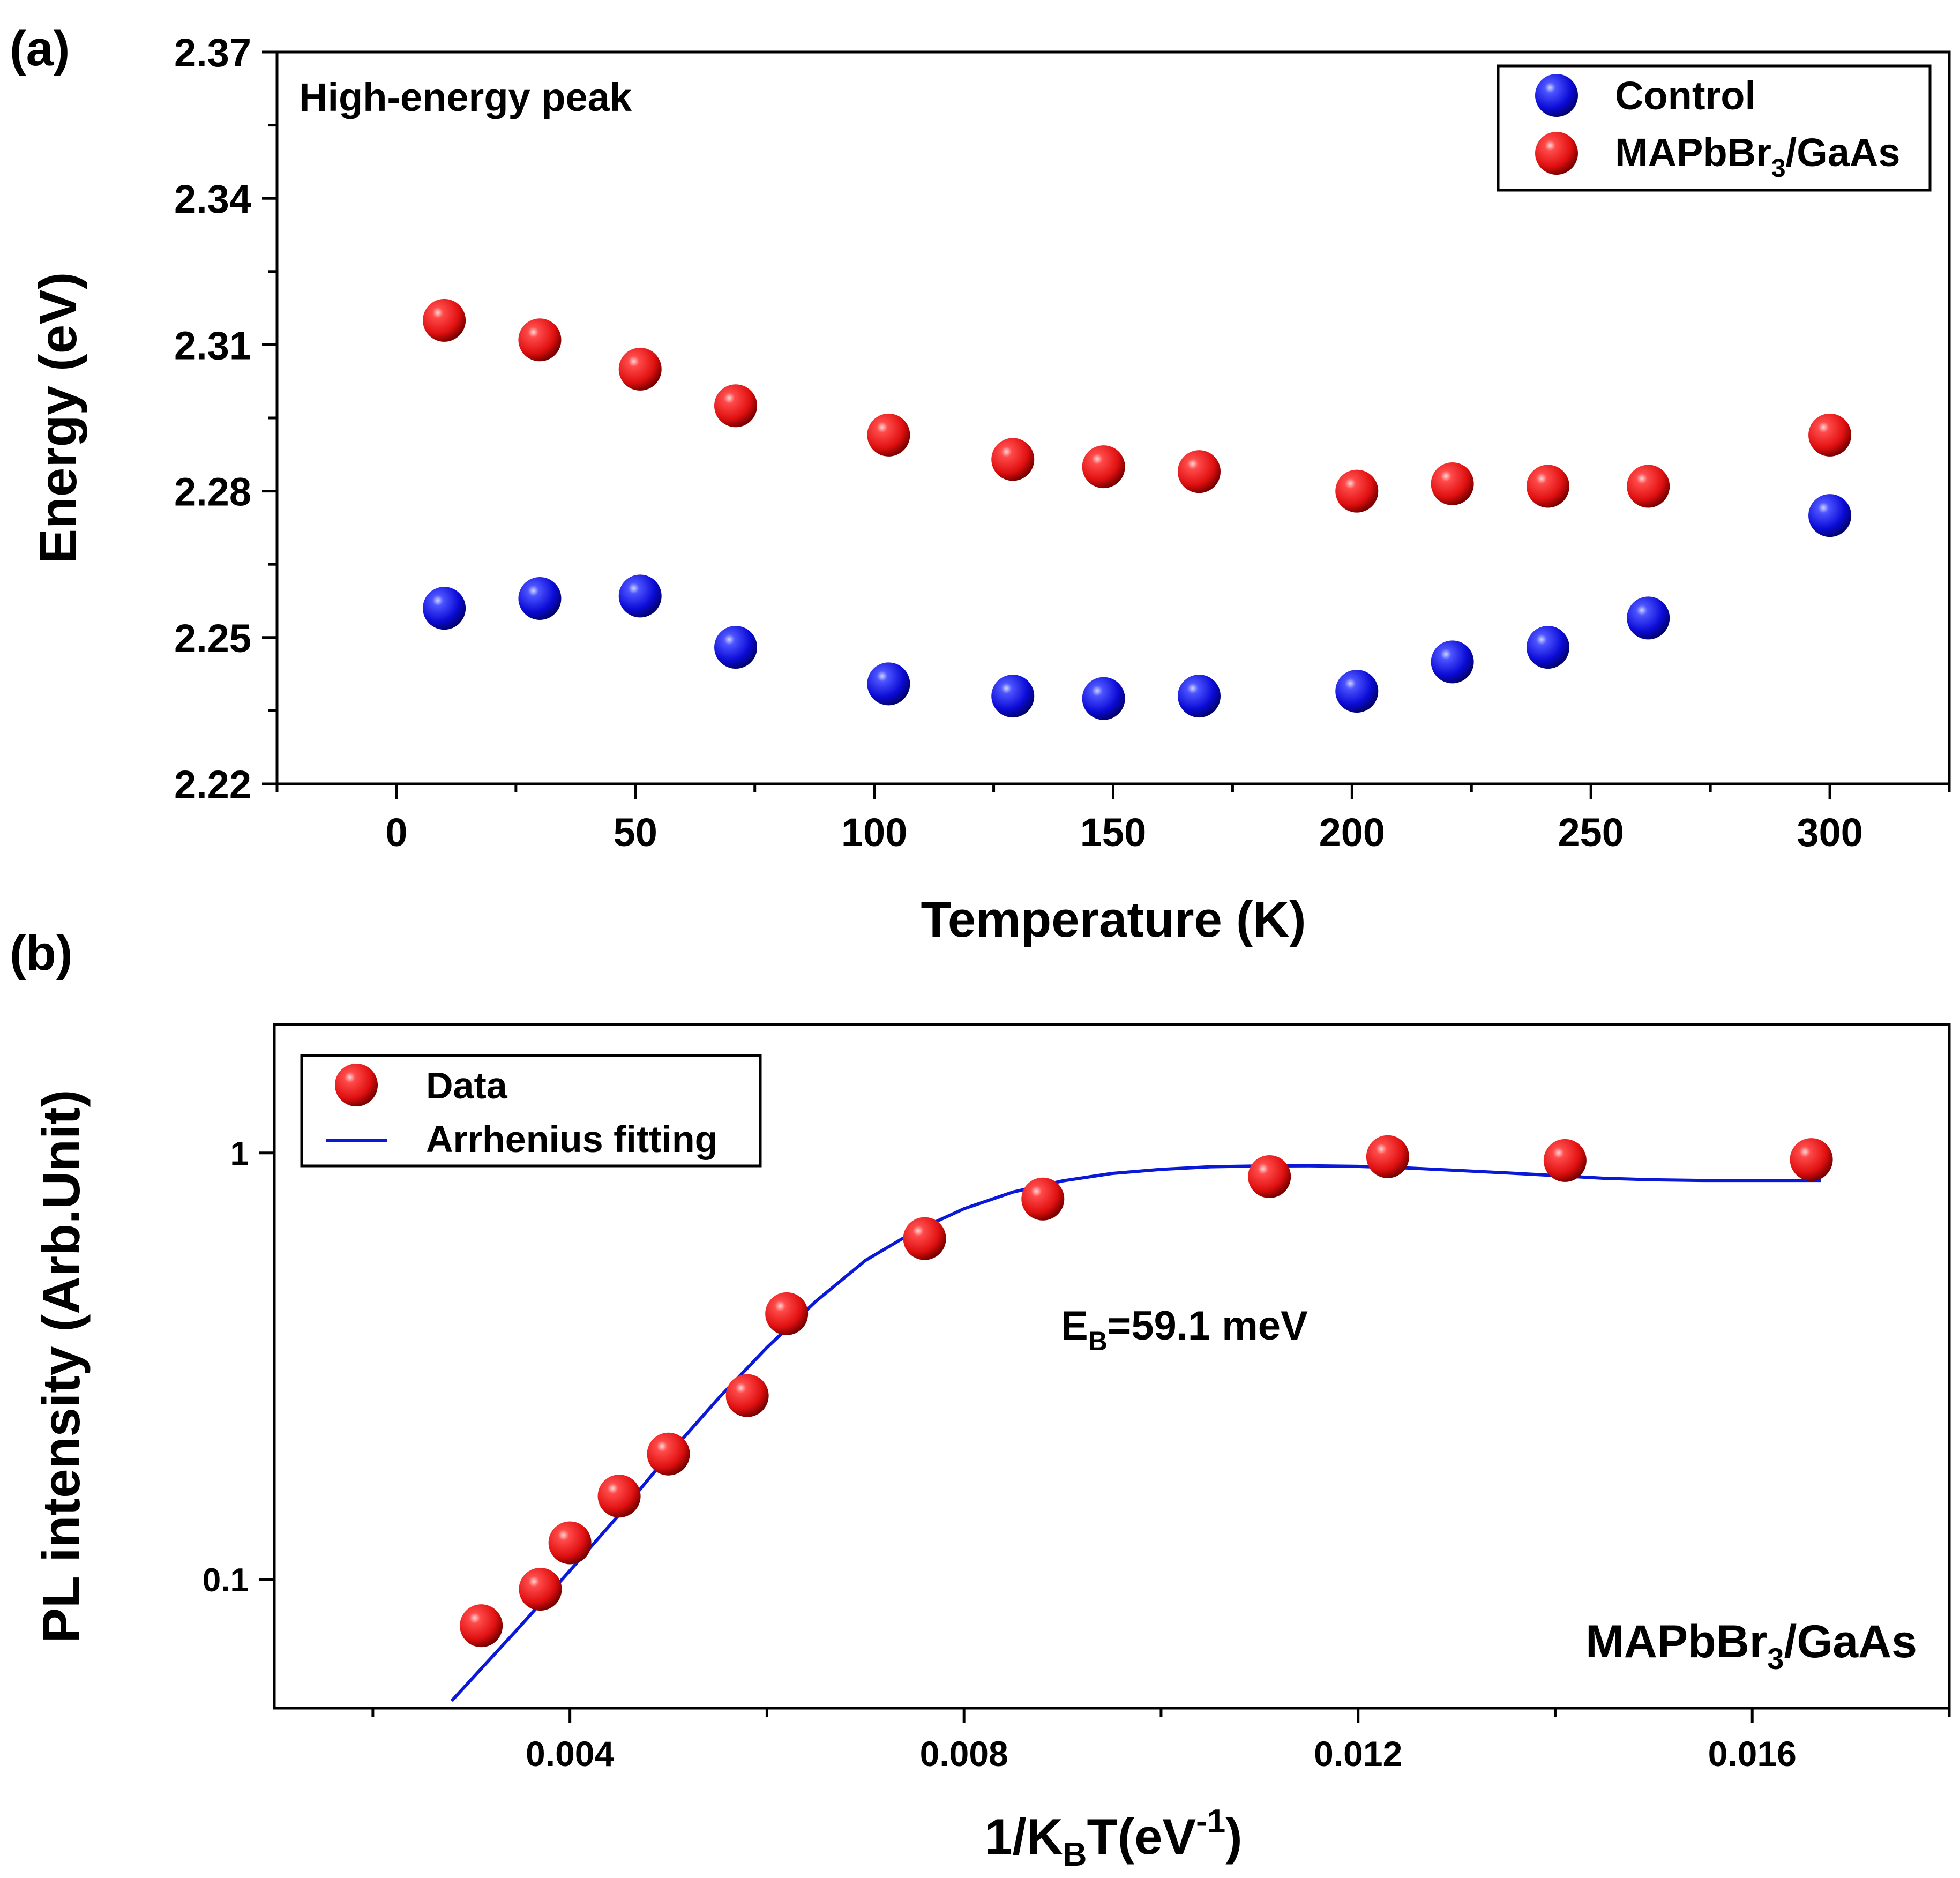  What do you see at coordinates (226, 1580) in the screenshot?
I see `y-tick-label: 0.1` at bounding box center [226, 1580].